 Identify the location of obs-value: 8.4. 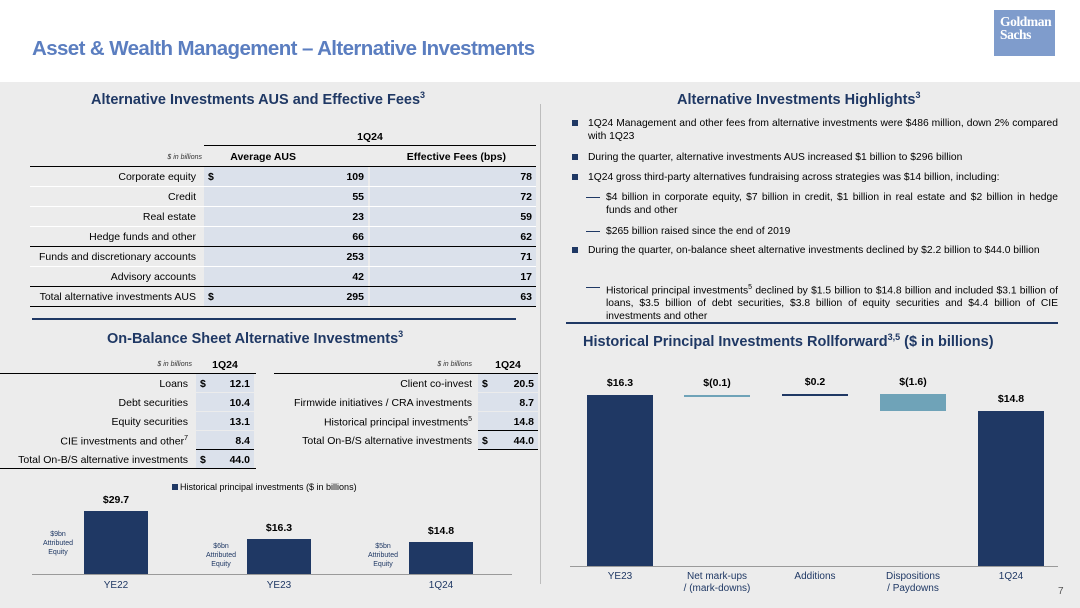
(242, 441).